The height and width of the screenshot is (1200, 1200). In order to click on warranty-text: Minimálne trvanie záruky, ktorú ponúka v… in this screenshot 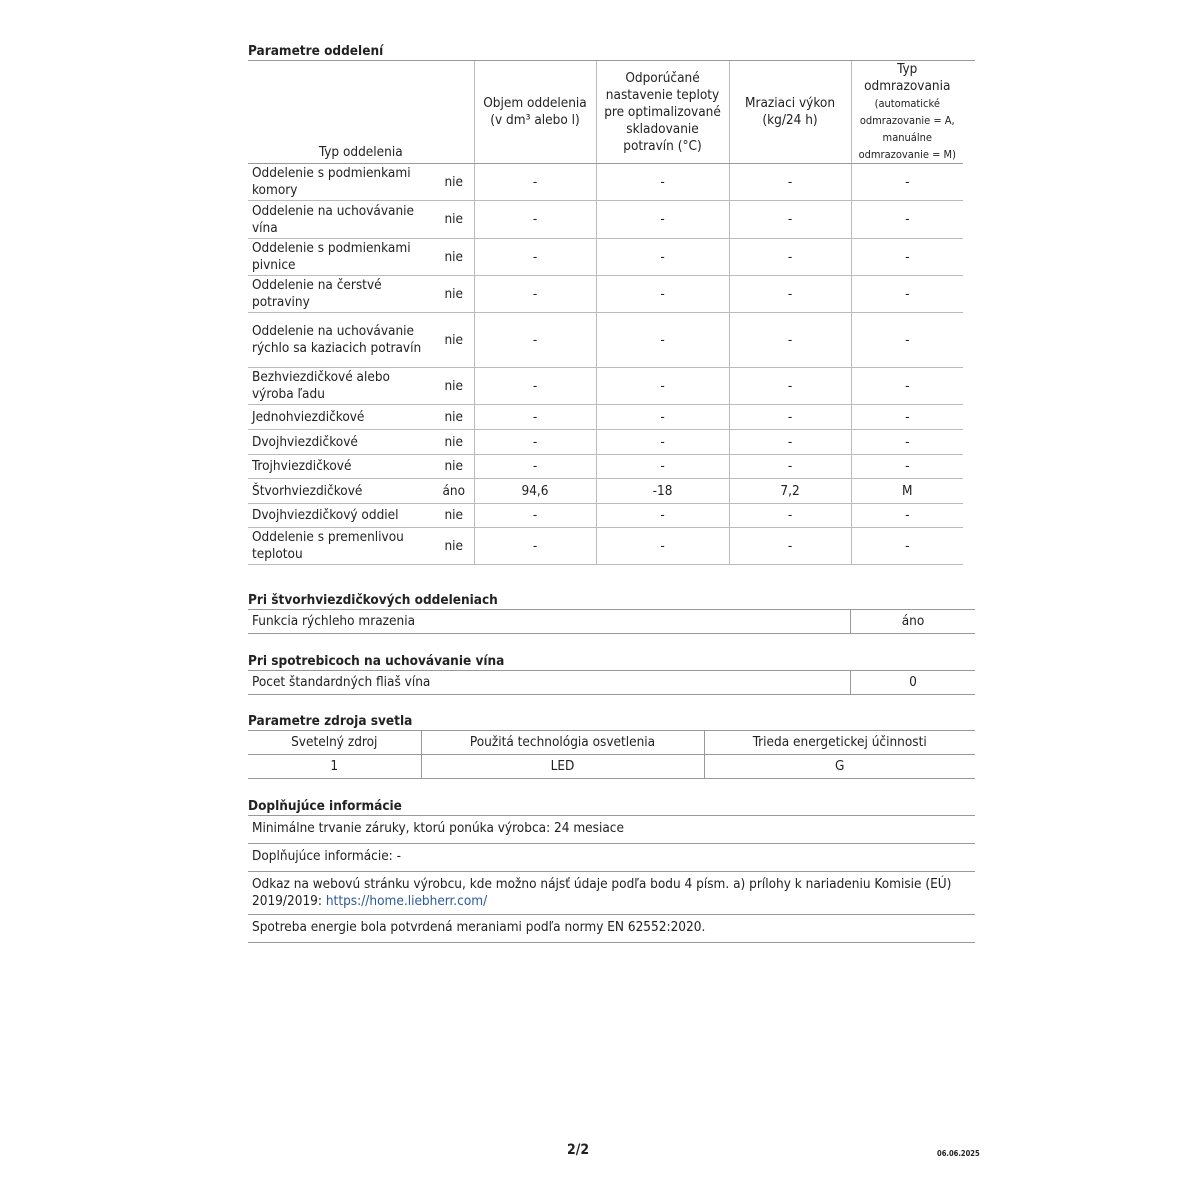, I will do `click(611, 830)`.